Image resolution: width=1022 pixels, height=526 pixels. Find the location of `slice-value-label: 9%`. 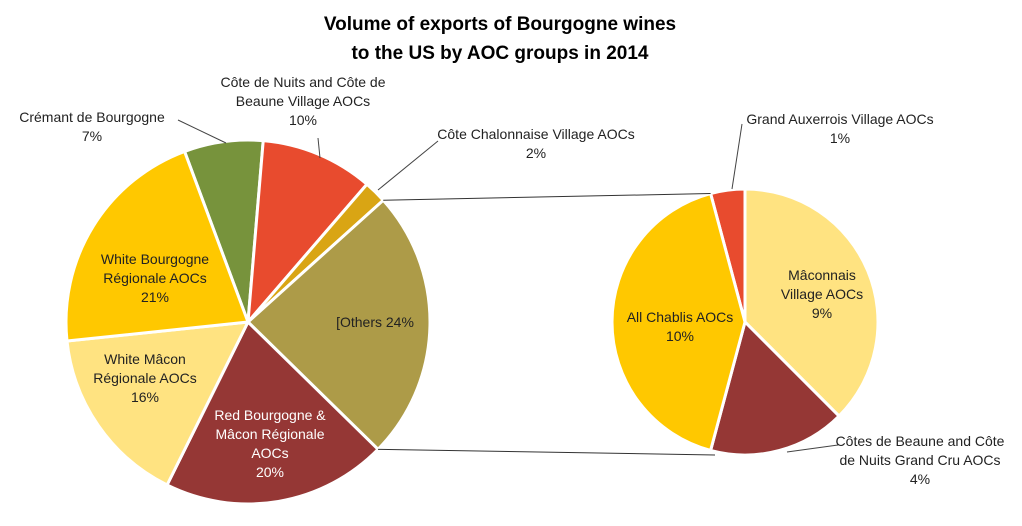

slice-value-label: 9% is located at coordinates (822, 313).